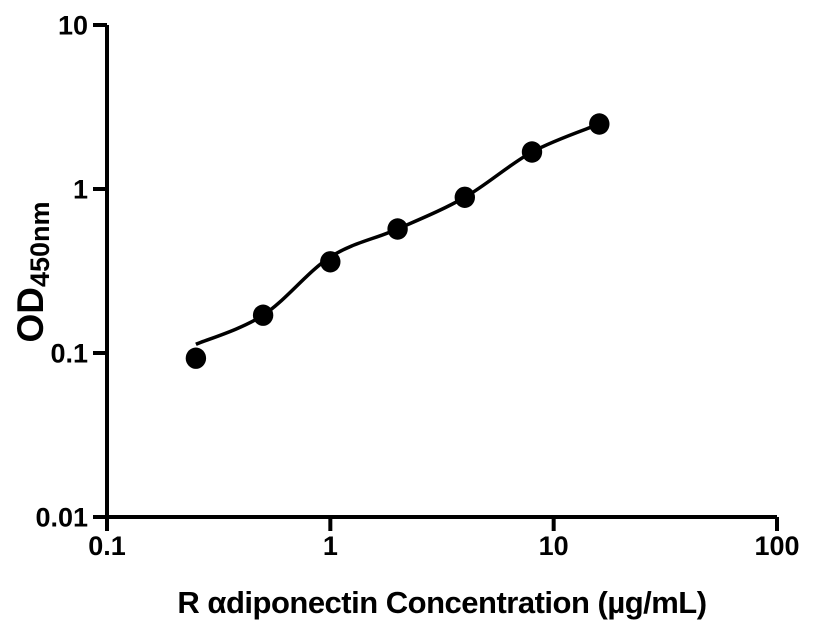 This screenshot has height=640, width=816. Describe the element at coordinates (39, 244) in the screenshot. I see `y-axis-title-subscript: 450nm` at that location.